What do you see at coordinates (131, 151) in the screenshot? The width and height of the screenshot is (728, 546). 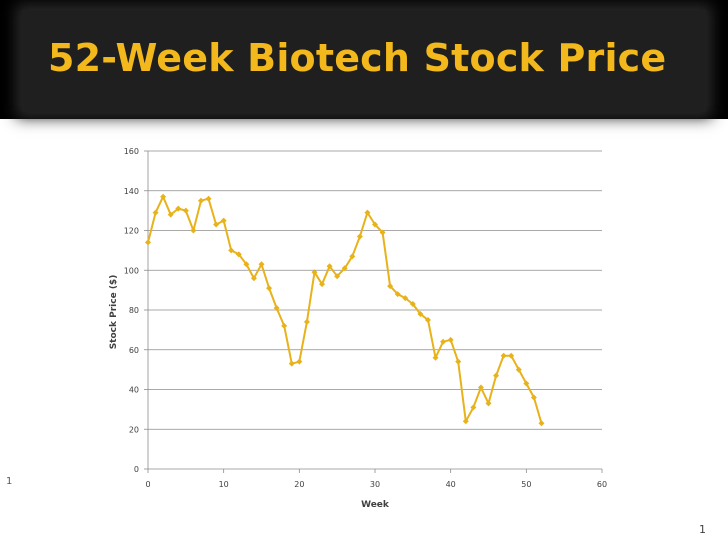 I see `y-tick-label: 160` at bounding box center [131, 151].